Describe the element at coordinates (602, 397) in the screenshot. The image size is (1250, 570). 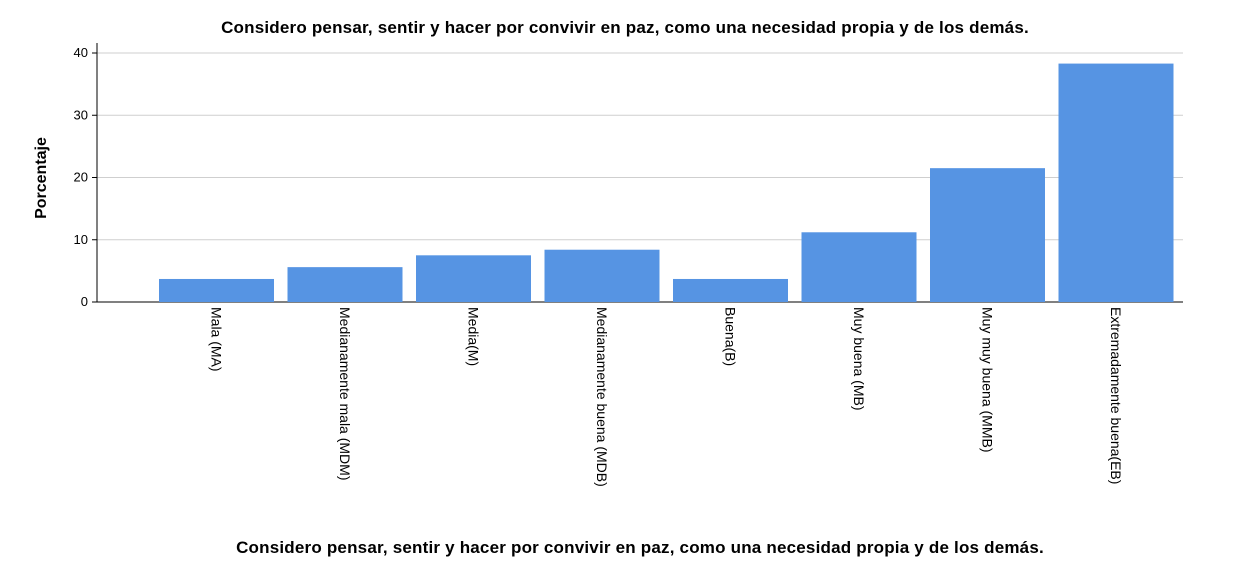
I see `x-tick-label: Medianamente buena (MDB)` at that location.